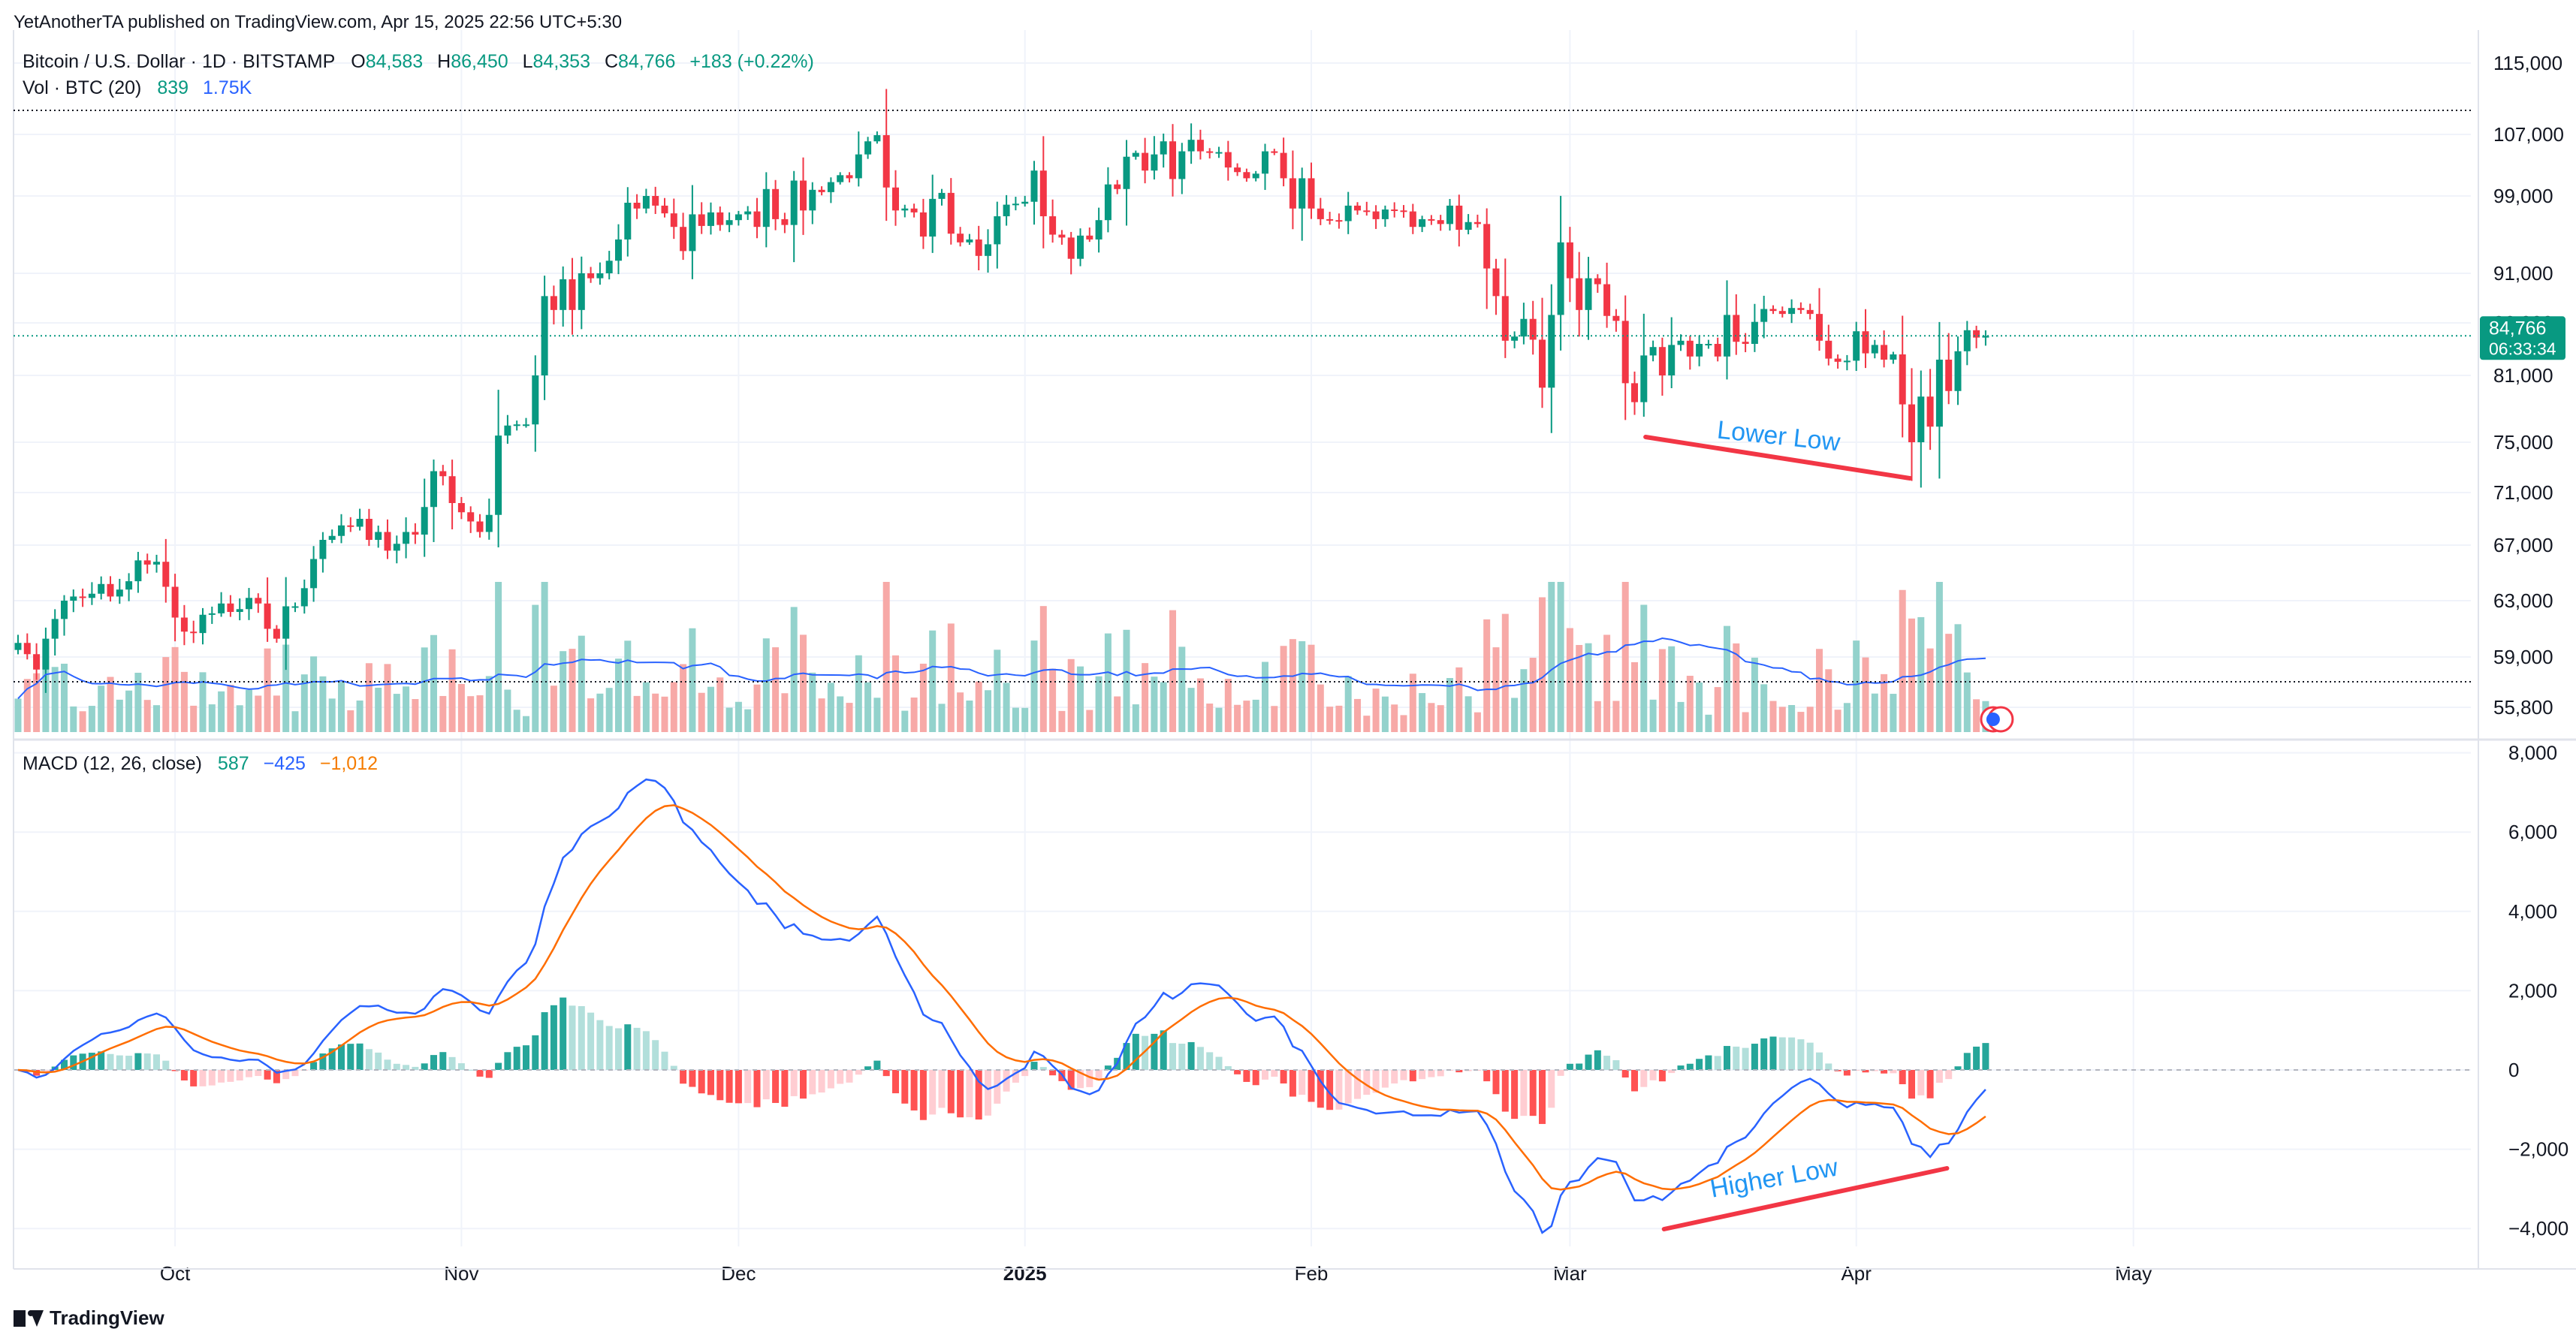 The width and height of the screenshot is (2576, 1338). I want to click on symbol-name: Bitcoin / U.S. Dollar · 1D · BITSTAMP, so click(180, 61).